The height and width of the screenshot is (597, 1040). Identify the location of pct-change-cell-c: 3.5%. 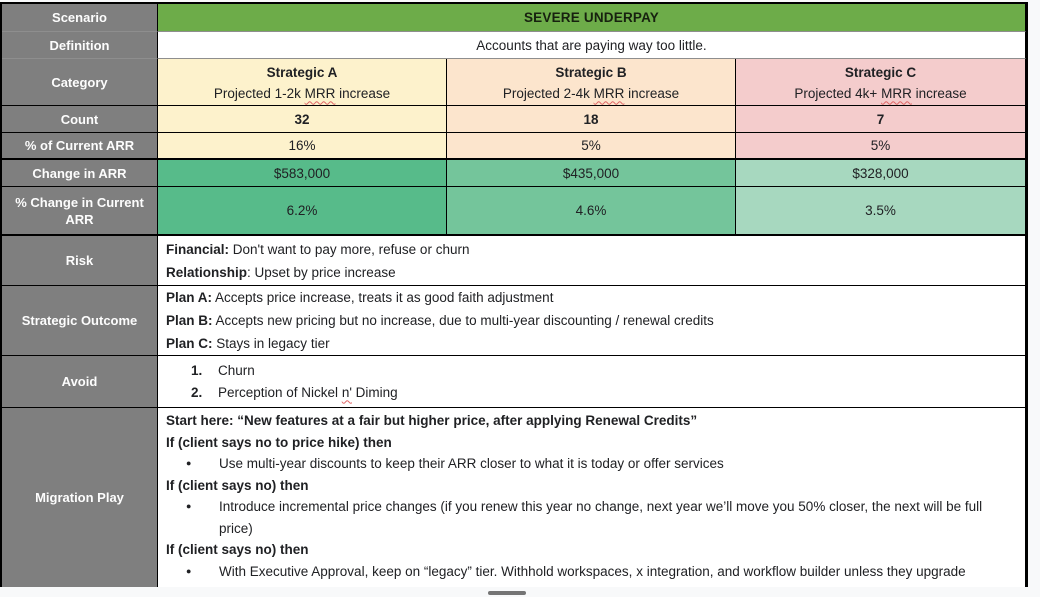
(881, 211).